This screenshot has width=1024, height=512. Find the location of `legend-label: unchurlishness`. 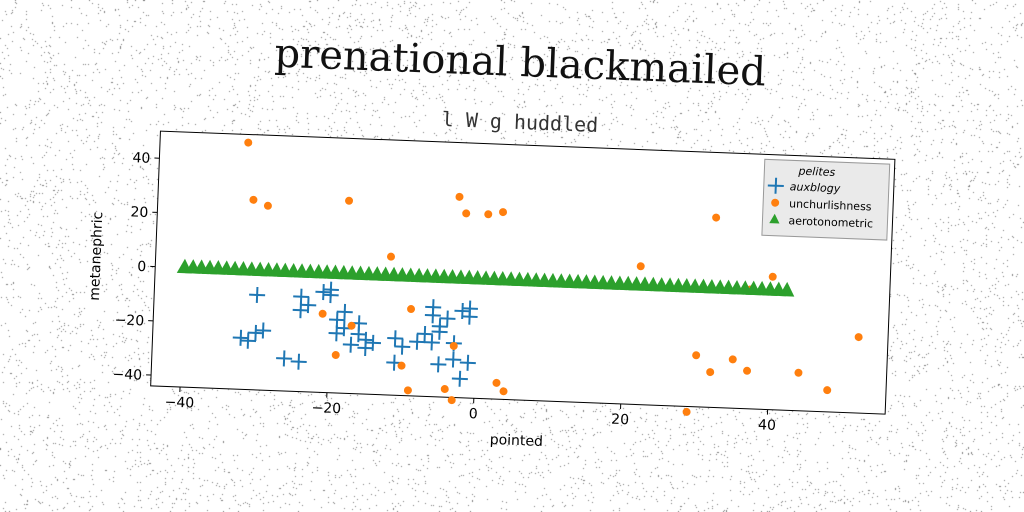

legend-label: unchurlishness is located at coordinates (830, 205).